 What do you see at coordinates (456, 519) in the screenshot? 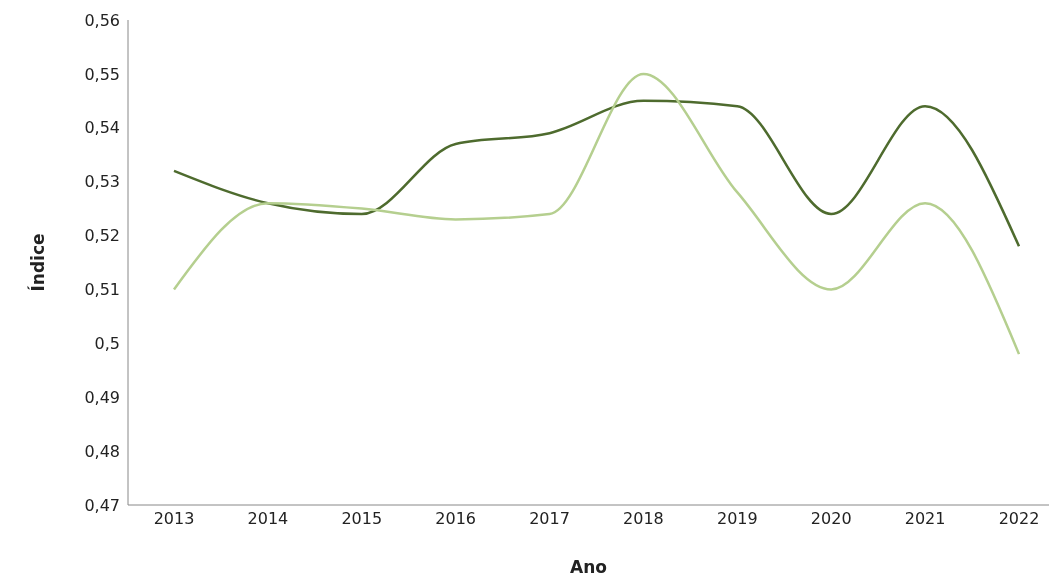
I see `x-tick-label: 2016` at bounding box center [456, 519].